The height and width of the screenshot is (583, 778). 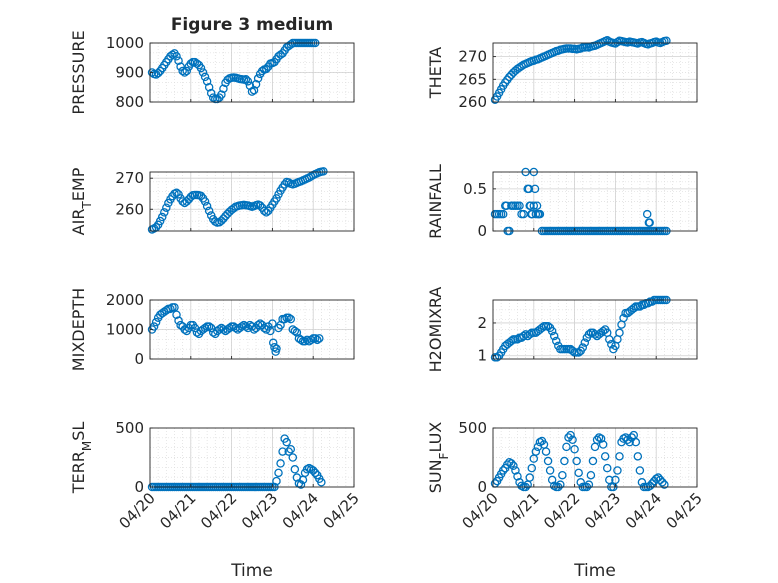 What do you see at coordinates (482, 356) in the screenshot?
I see `y-tick-label: 1` at bounding box center [482, 356].